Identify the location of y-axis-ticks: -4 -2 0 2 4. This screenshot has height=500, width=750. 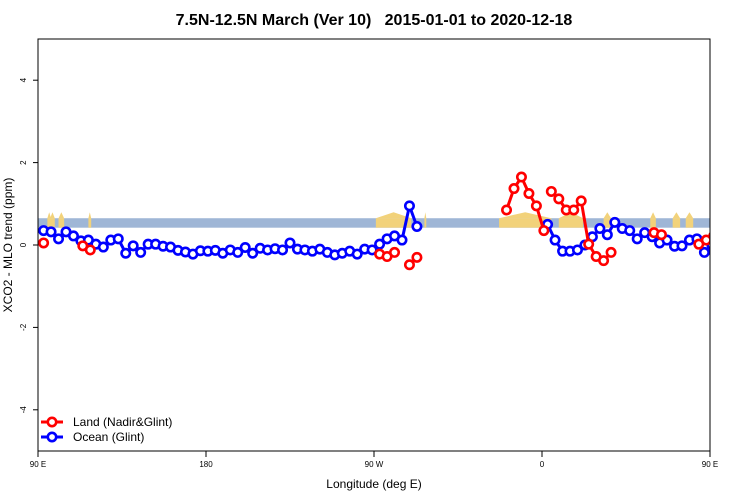
(28, 245).